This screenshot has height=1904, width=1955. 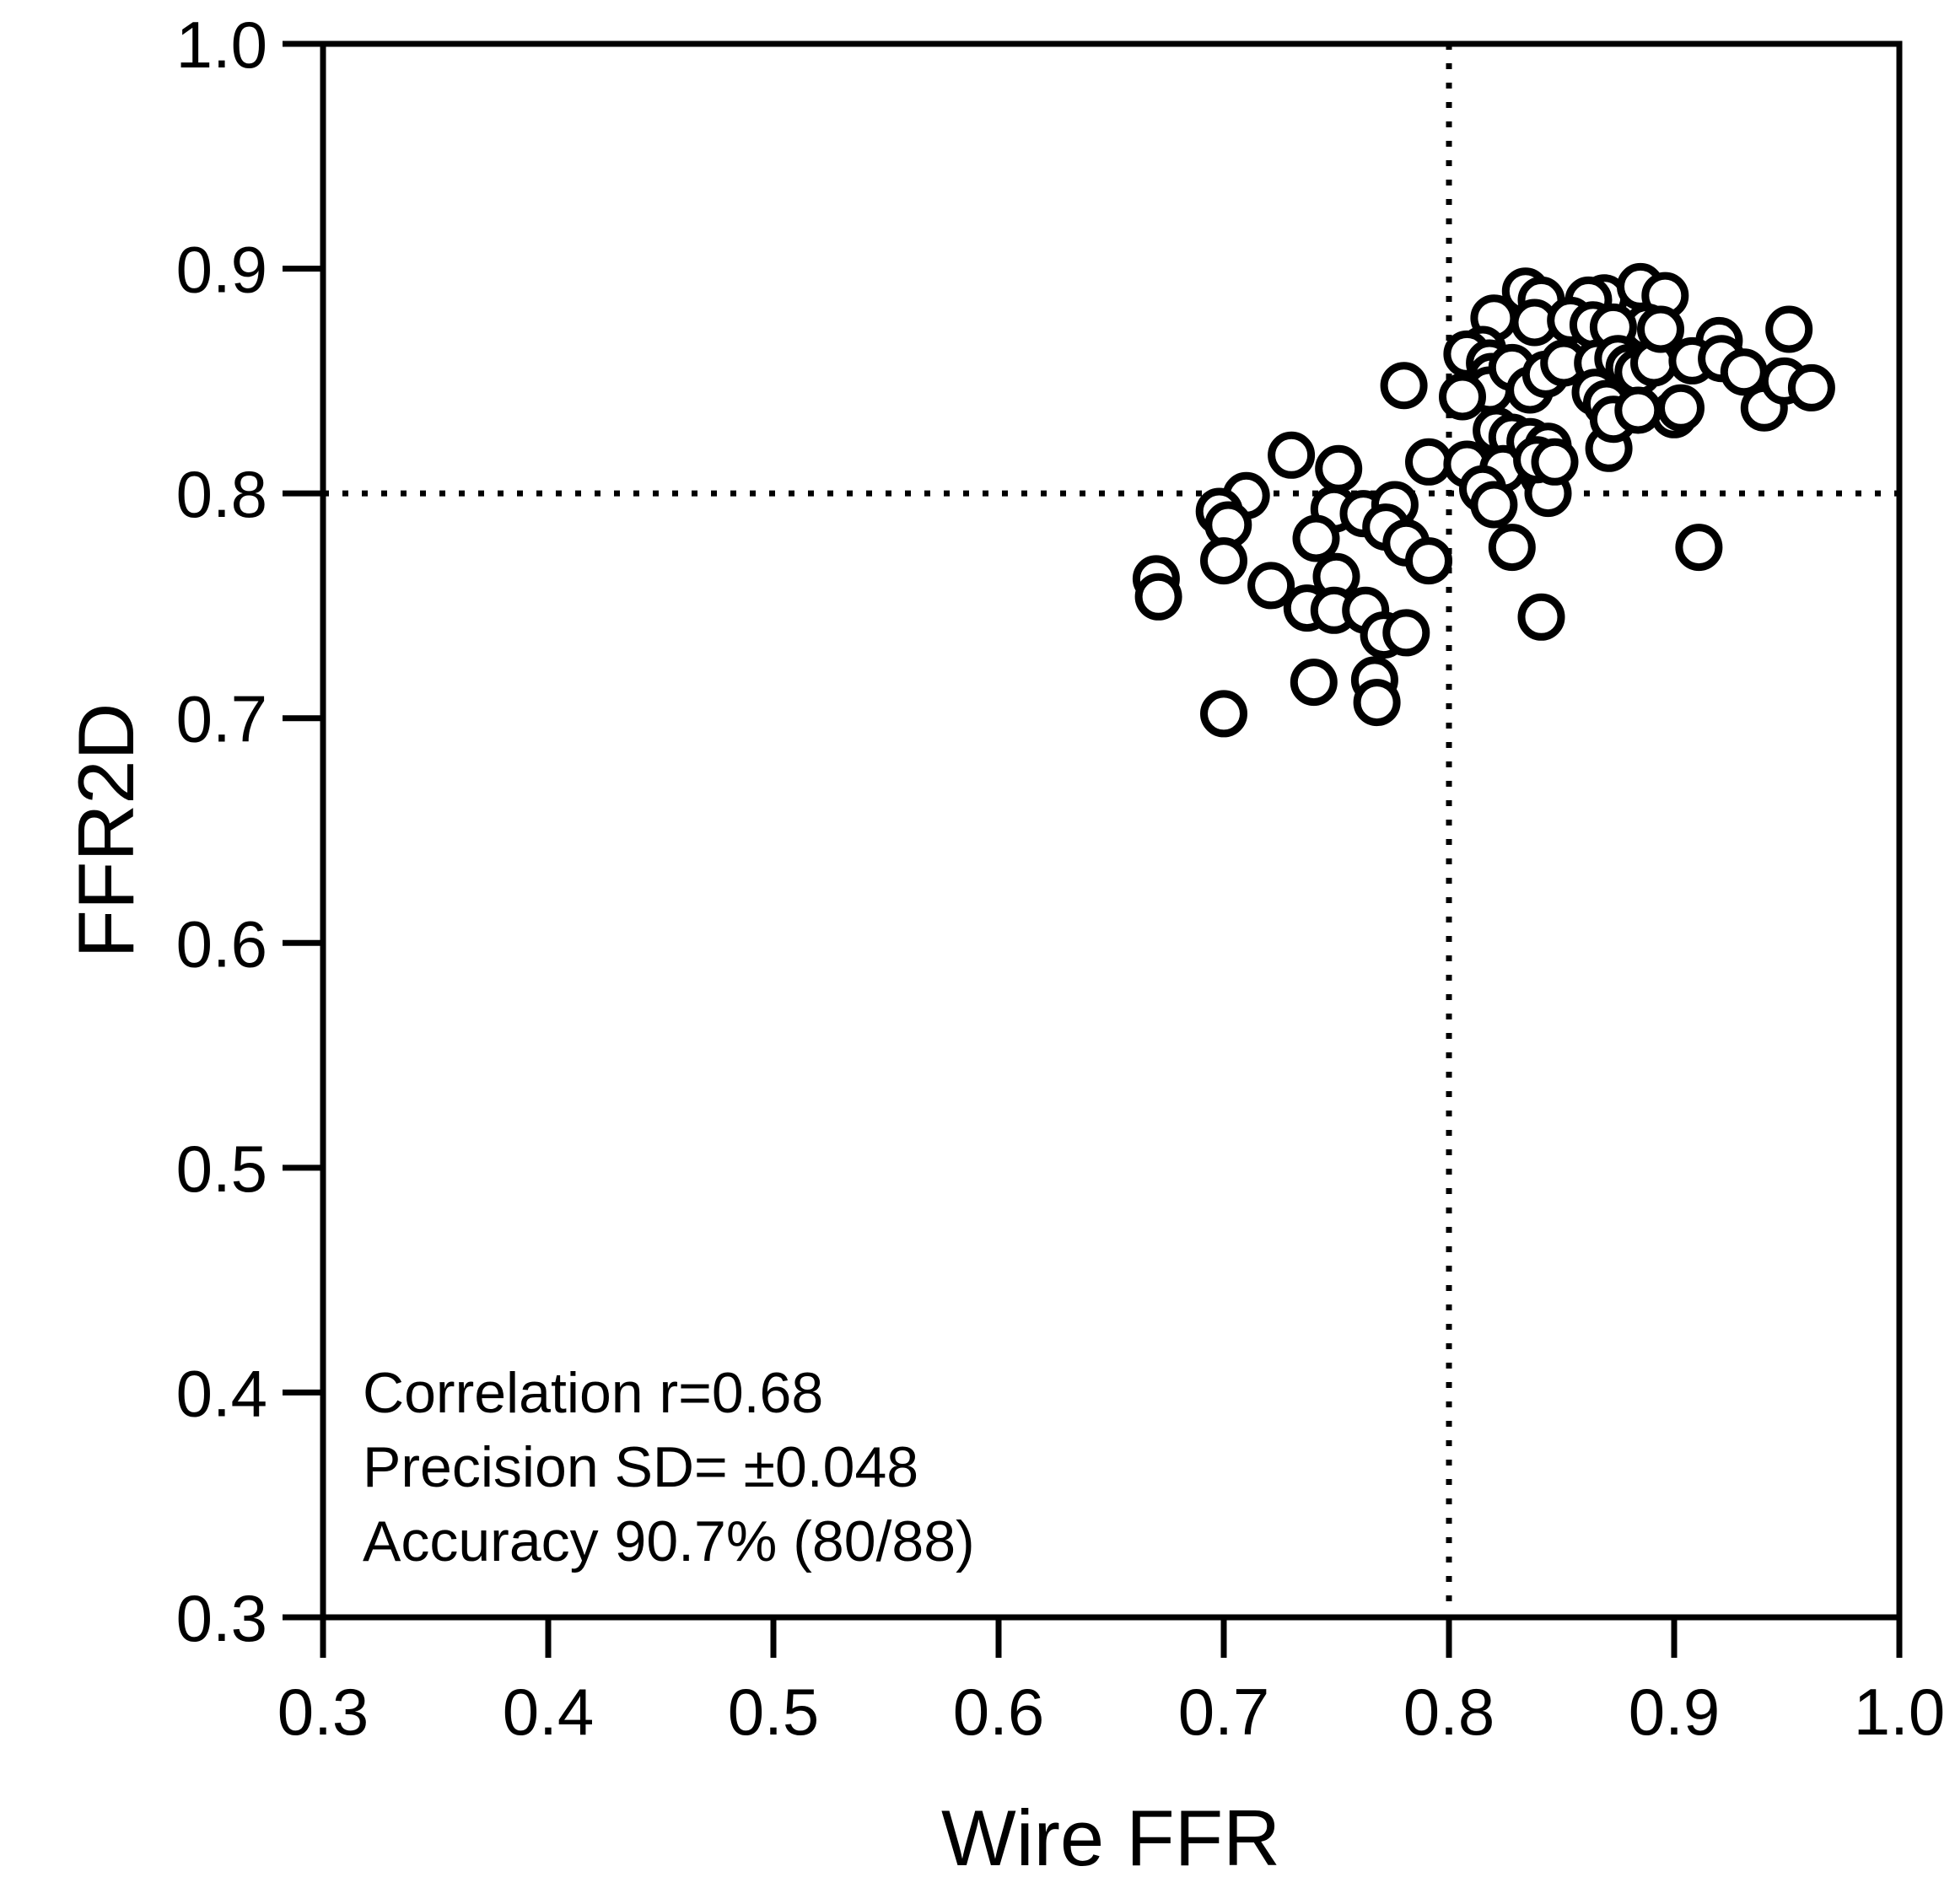 What do you see at coordinates (1110, 1838) in the screenshot?
I see `x-axis-title: Wire FFR` at bounding box center [1110, 1838].